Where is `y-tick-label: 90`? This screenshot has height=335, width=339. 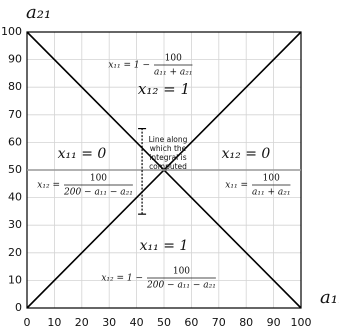
y-tick-label: 90 is located at coordinates (15, 59).